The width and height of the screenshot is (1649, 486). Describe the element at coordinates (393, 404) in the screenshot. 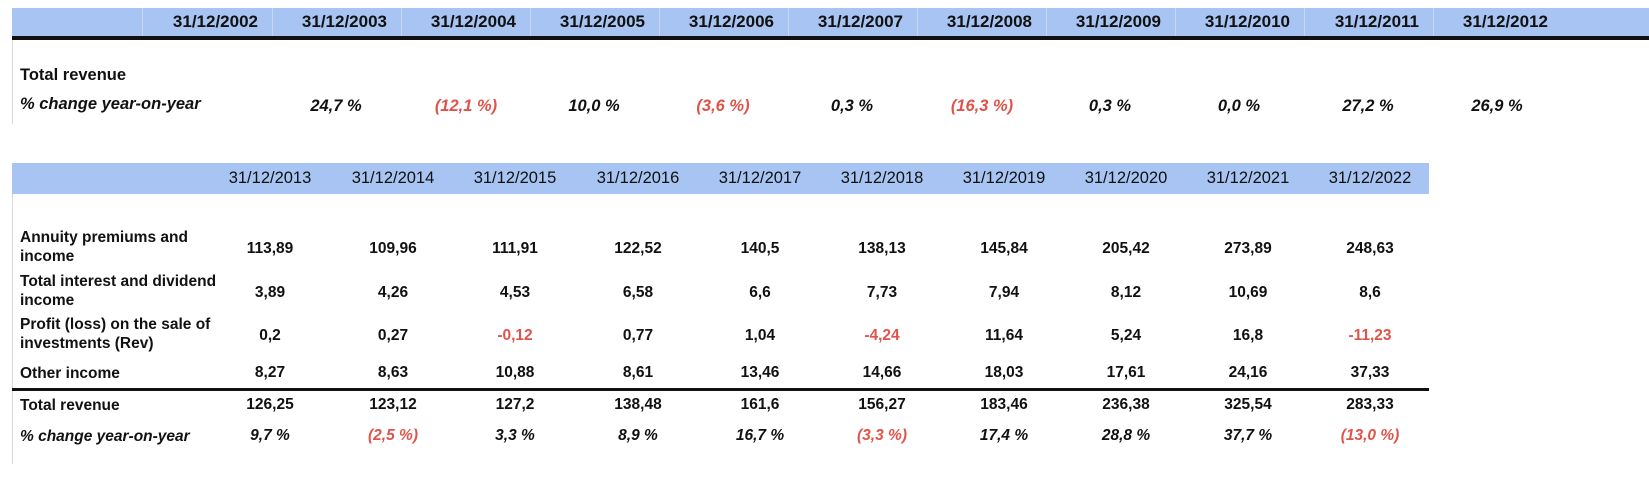

I see `table2-cell: 123,12` at that location.